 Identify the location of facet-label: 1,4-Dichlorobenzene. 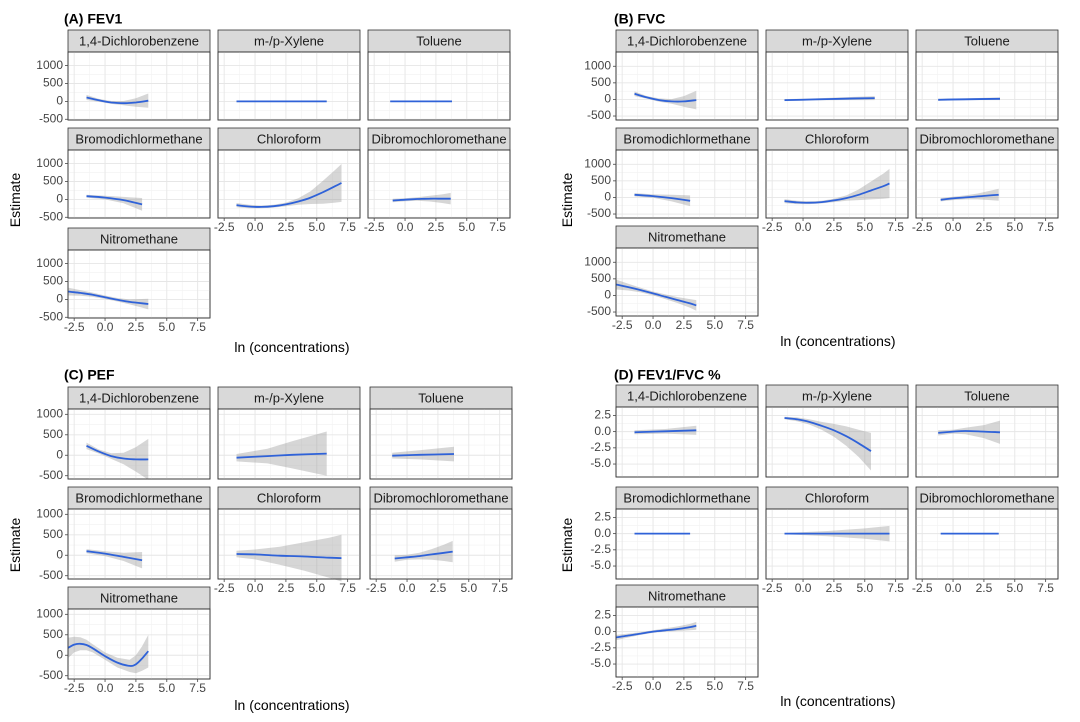
(139, 397).